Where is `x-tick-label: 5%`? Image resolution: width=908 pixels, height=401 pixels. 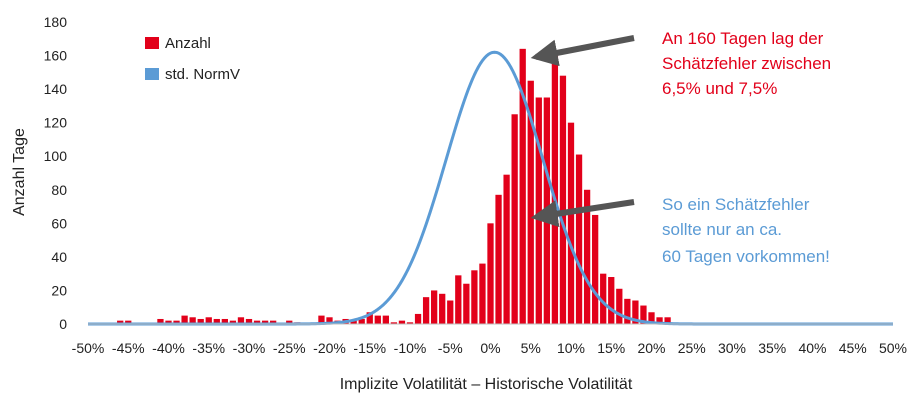
x-tick-label: 5% is located at coordinates (531, 348).